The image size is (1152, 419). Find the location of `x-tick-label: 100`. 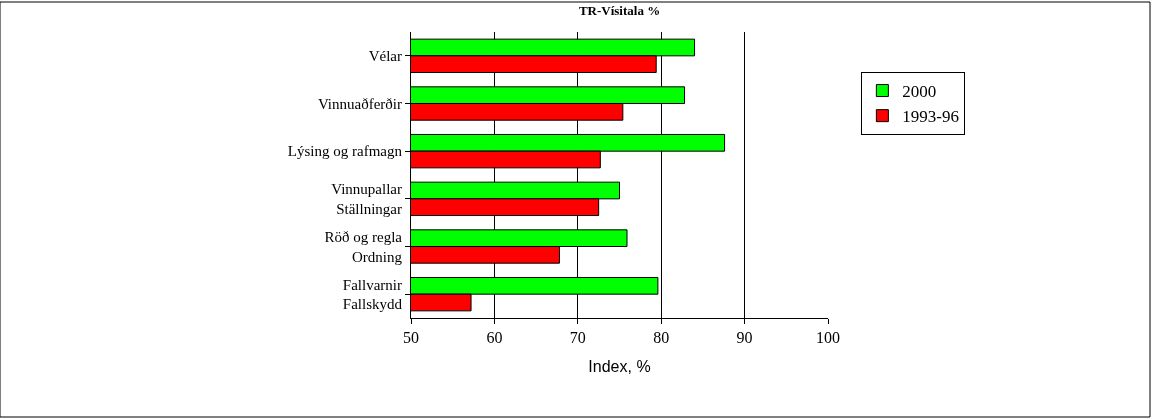

x-tick-label: 100 is located at coordinates (828, 338).